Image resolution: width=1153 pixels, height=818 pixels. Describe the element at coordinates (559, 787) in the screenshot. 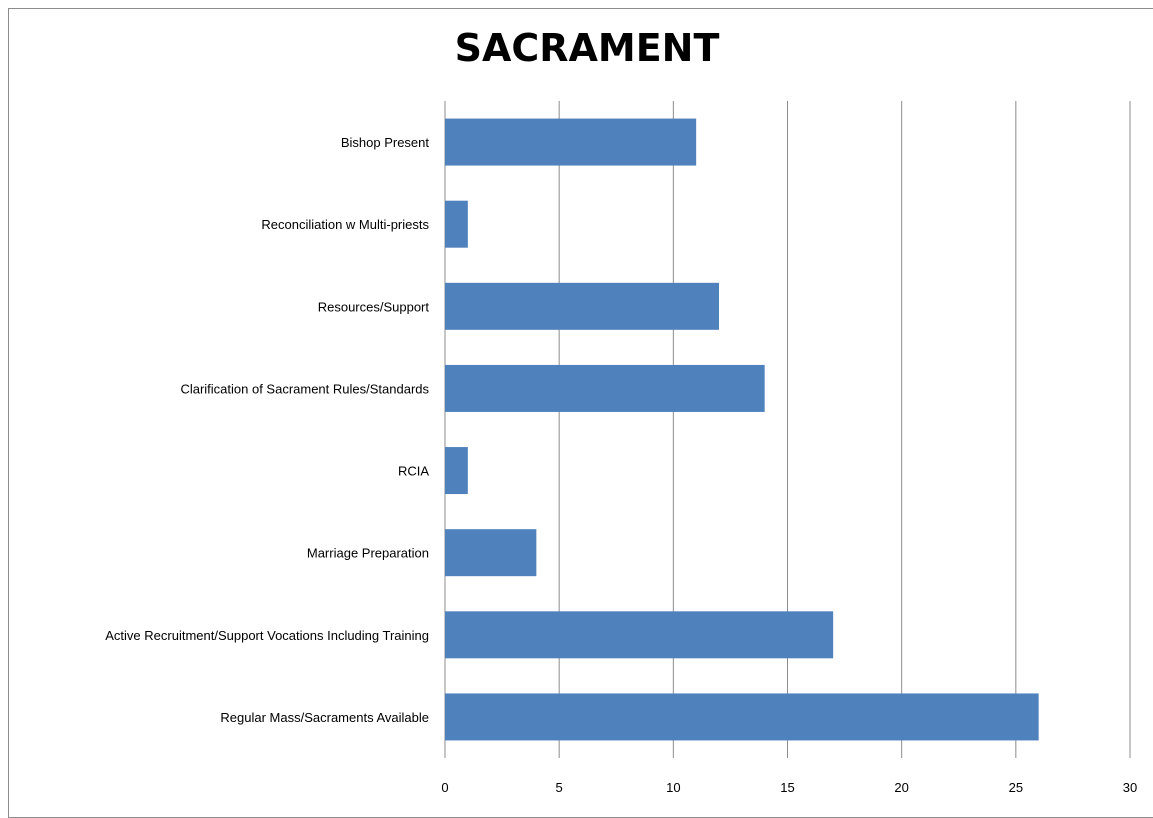

I see `x-tick-label: 5` at that location.